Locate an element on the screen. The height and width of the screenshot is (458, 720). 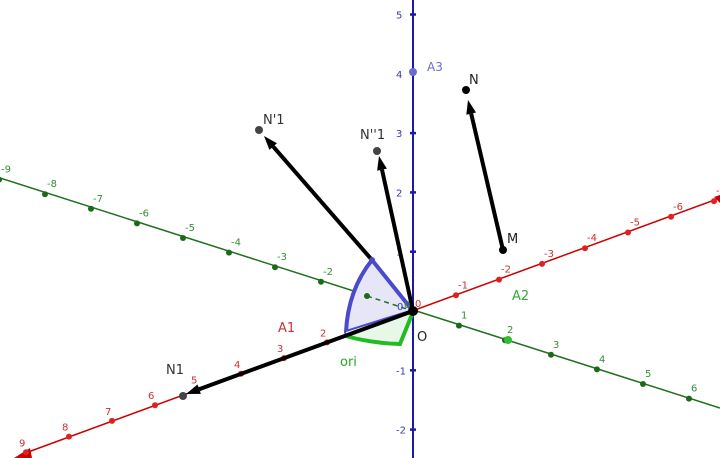
label-A3: A3 is located at coordinates (435, 67).